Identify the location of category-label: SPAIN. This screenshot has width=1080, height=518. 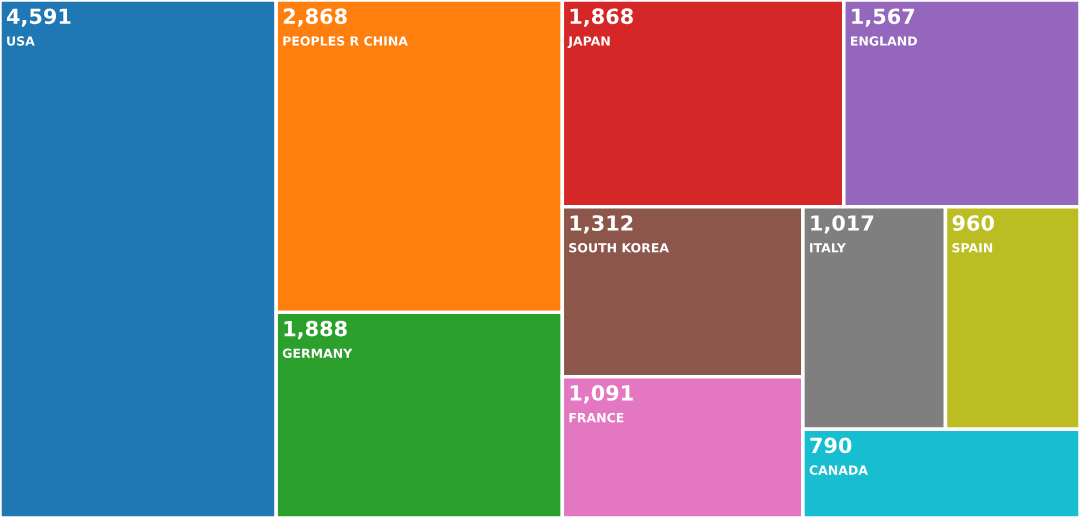
(972, 248).